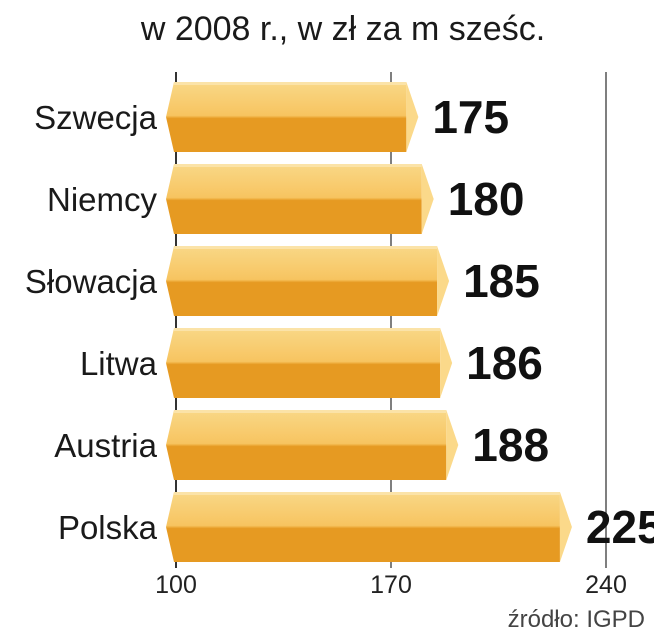 Image resolution: width=654 pixels, height=640 pixels. I want to click on bar-row: Niemcy 180, so click(285, 199).